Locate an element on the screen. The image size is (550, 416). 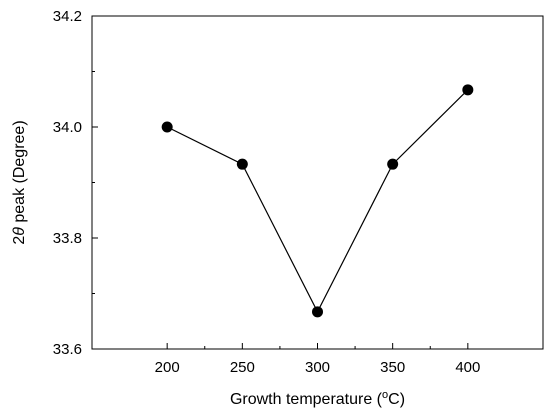
y-axis-title-prefix: 2 is located at coordinates (19, 240).